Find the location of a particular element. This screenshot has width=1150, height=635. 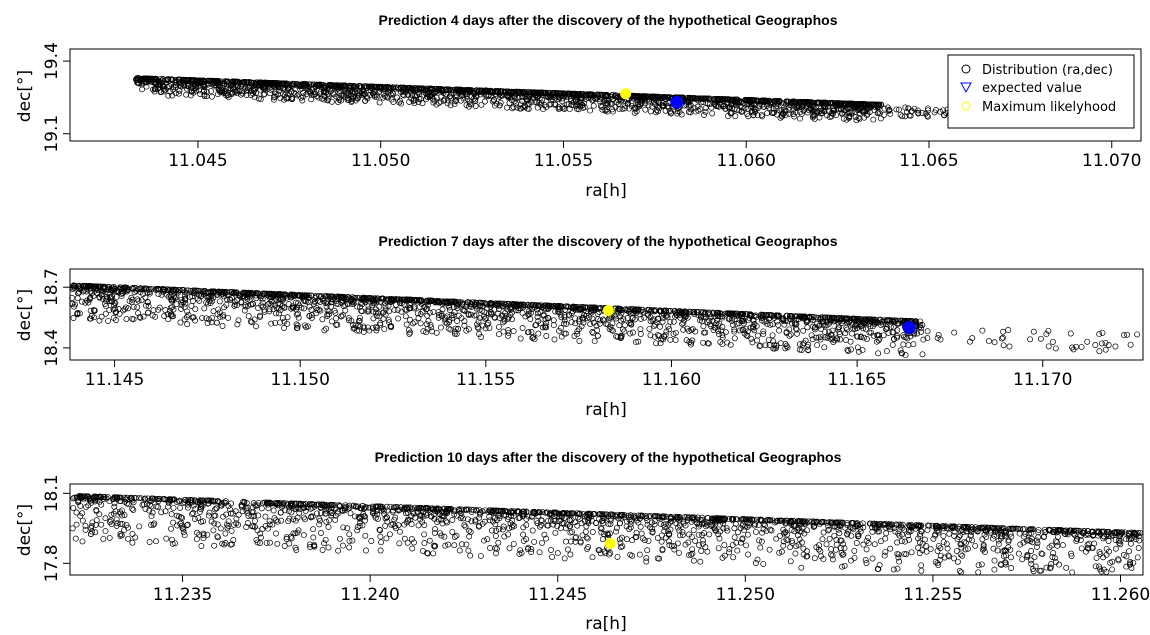

panel-1-x-axis-label: ra[h] is located at coordinates (605, 191).